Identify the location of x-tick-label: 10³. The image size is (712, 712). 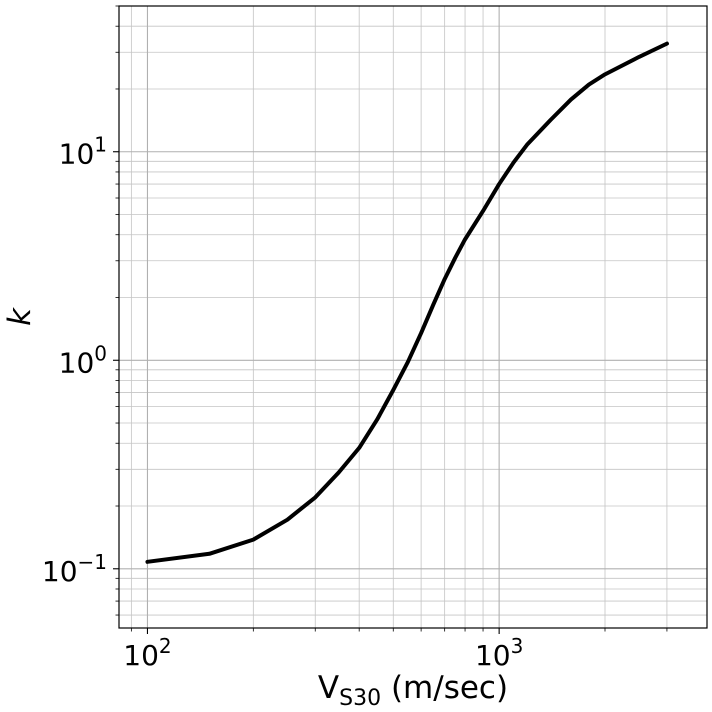
(499, 653).